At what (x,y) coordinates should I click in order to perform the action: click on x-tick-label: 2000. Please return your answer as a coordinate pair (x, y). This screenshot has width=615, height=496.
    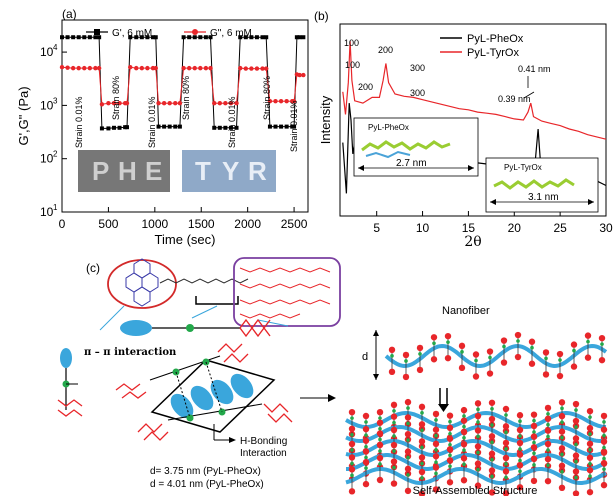
    Looking at the image, I should click on (247, 224).